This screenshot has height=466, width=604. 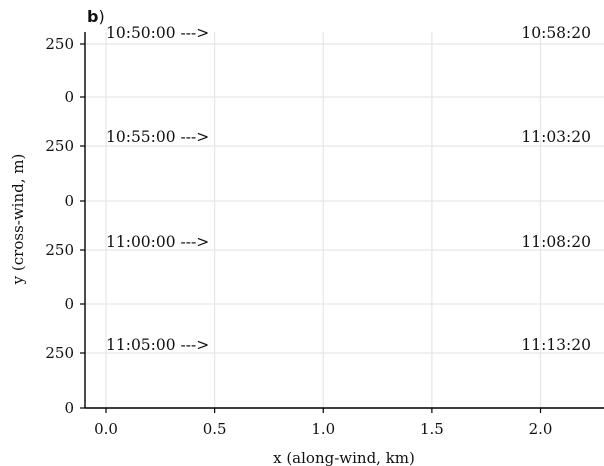 What do you see at coordinates (215, 429) in the screenshot?
I see `x-tick-label: 0.5` at bounding box center [215, 429].